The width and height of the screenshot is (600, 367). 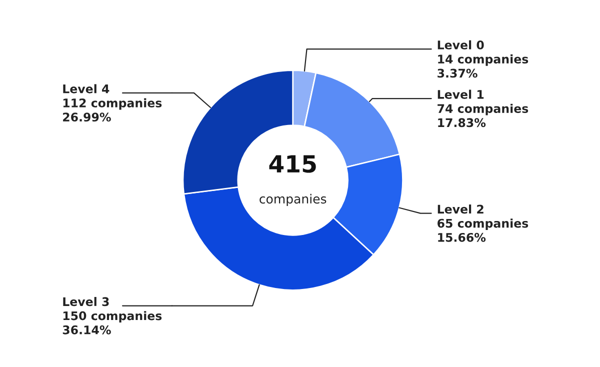 What do you see at coordinates (483, 66) in the screenshot?
I see `data-label: 14 companies 3.37%` at bounding box center [483, 66].